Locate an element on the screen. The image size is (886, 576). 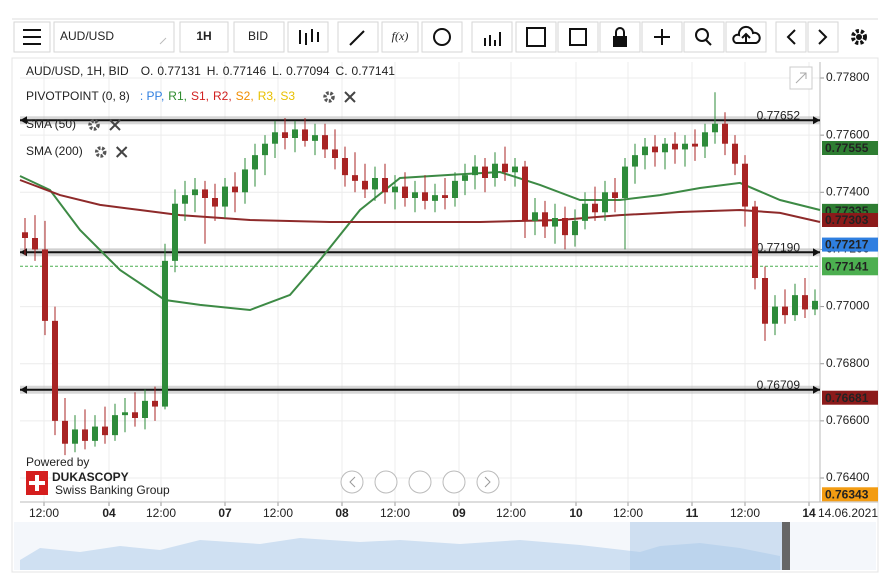
legend-entry: SMA (200) is located at coordinates (54, 151).